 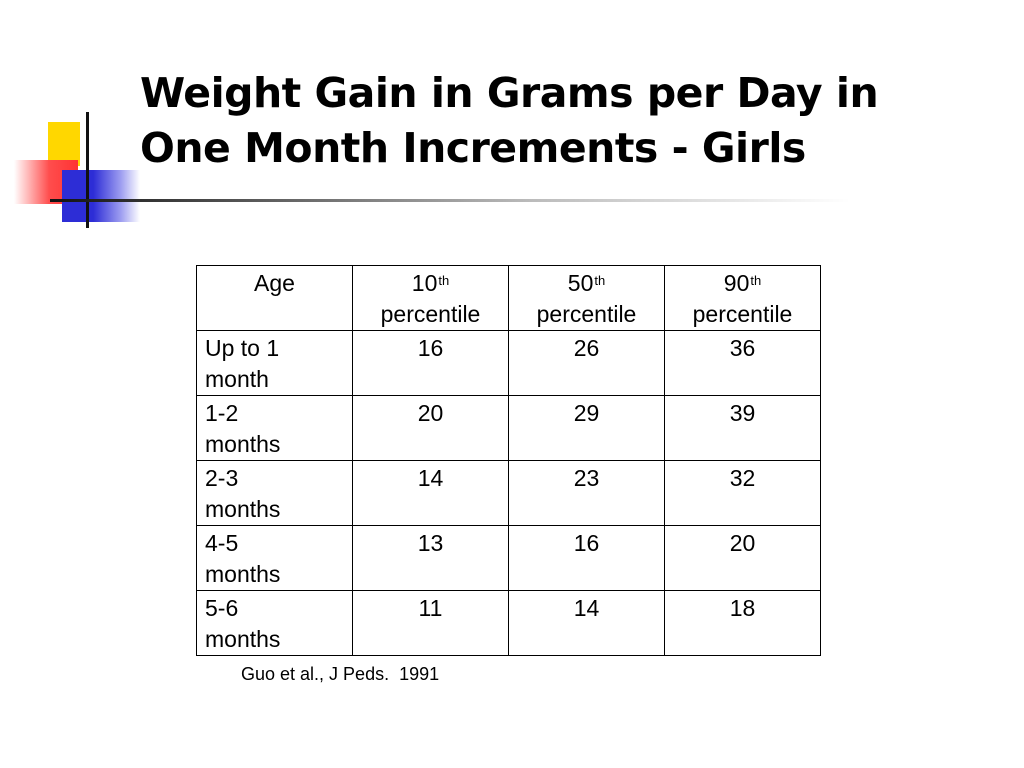 What do you see at coordinates (586, 428) in the screenshot?
I see `p50-cell: 29` at bounding box center [586, 428].